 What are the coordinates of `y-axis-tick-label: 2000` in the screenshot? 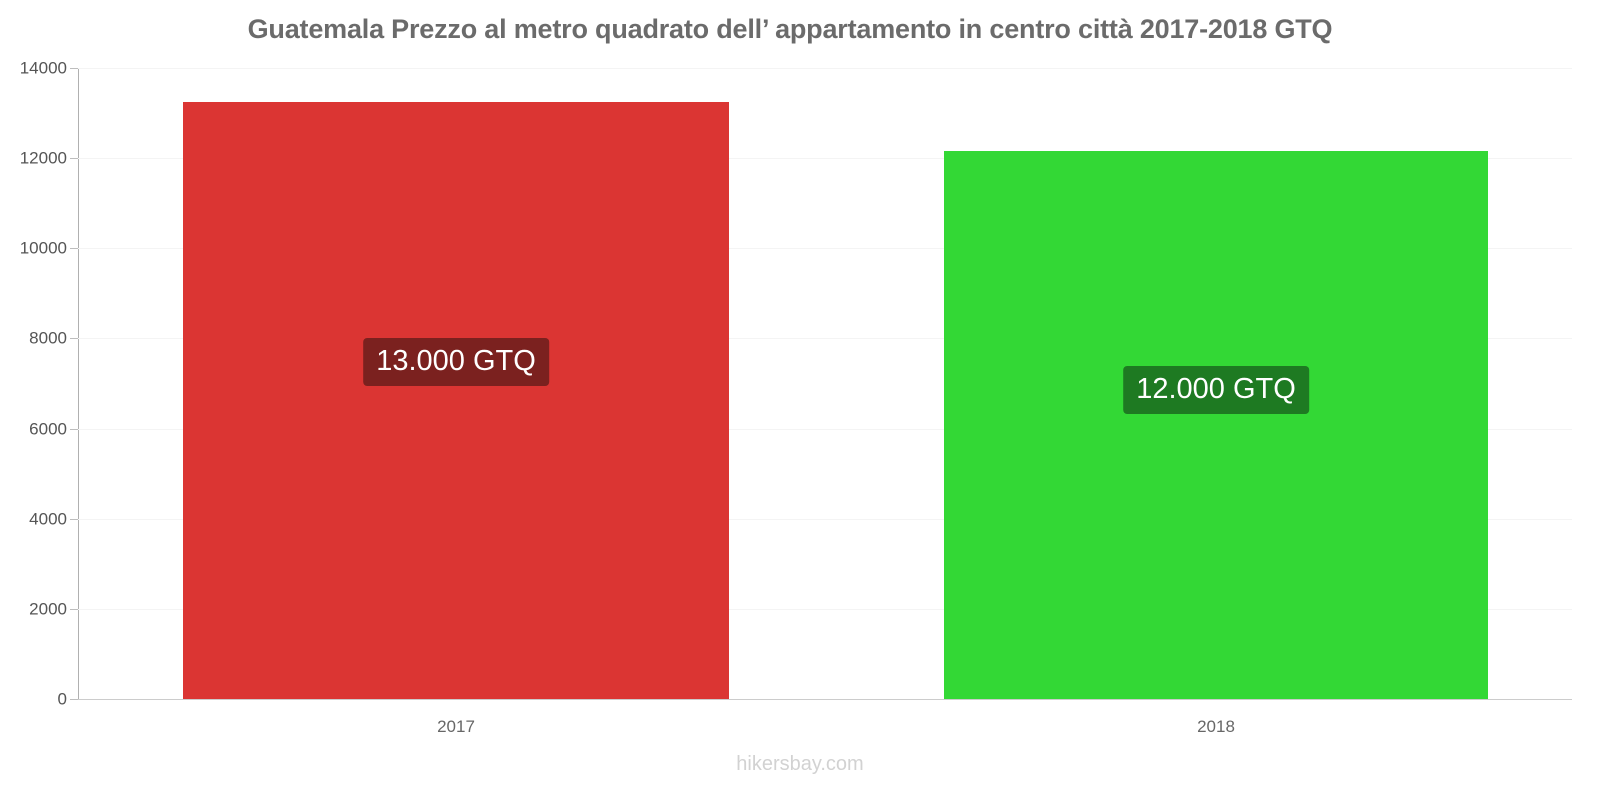 It's located at (48, 609).